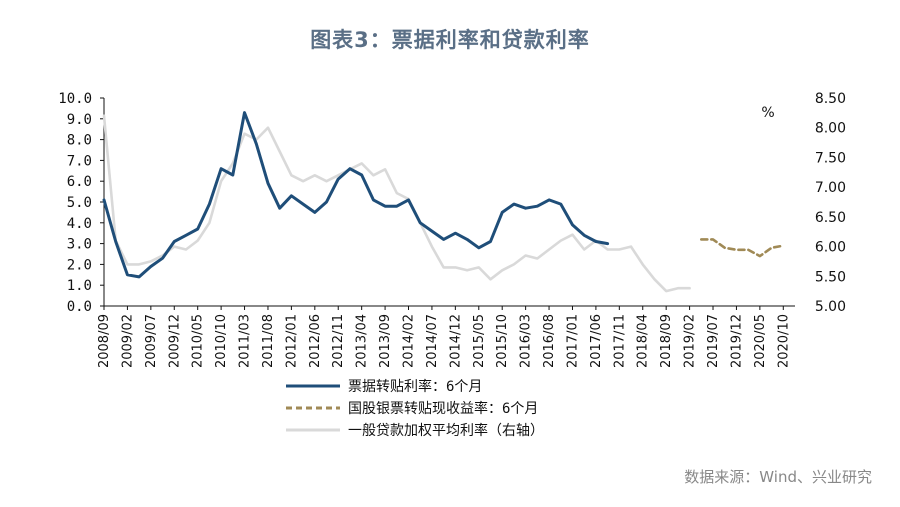  I want to click on y-left-tick-label: 4.0, so click(79, 224).